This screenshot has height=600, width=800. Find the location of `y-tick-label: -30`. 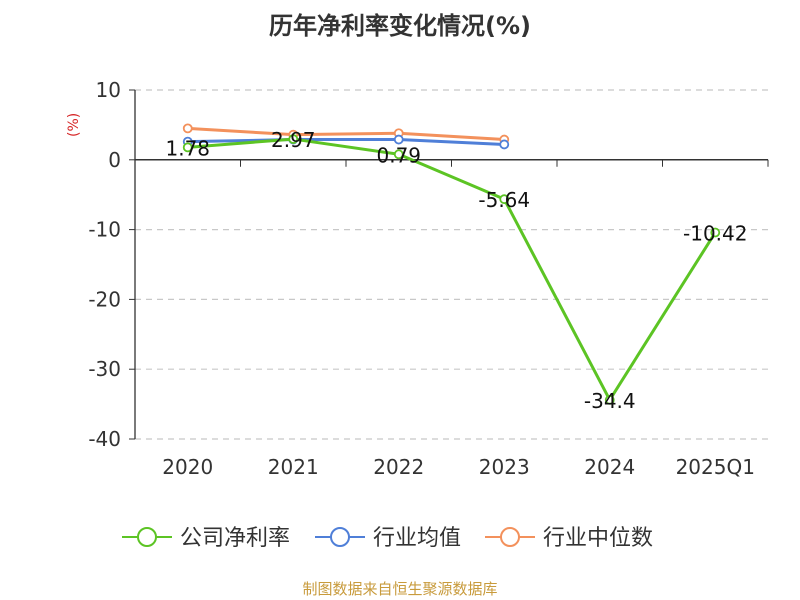

y-tick-label: -30 is located at coordinates (104, 369).